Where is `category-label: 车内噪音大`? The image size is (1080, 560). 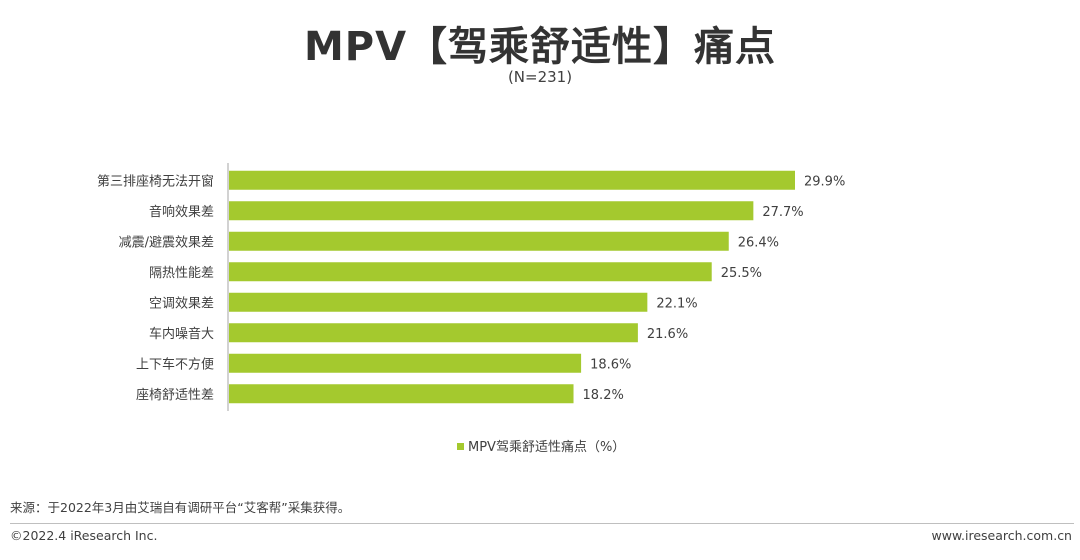
category-label: 车内噪音大 is located at coordinates (181, 334).